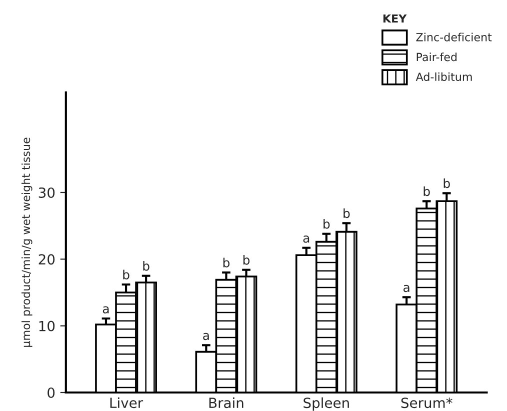  What do you see at coordinates (46, 259) in the screenshot?
I see `y-tick-label: 20` at bounding box center [46, 259].